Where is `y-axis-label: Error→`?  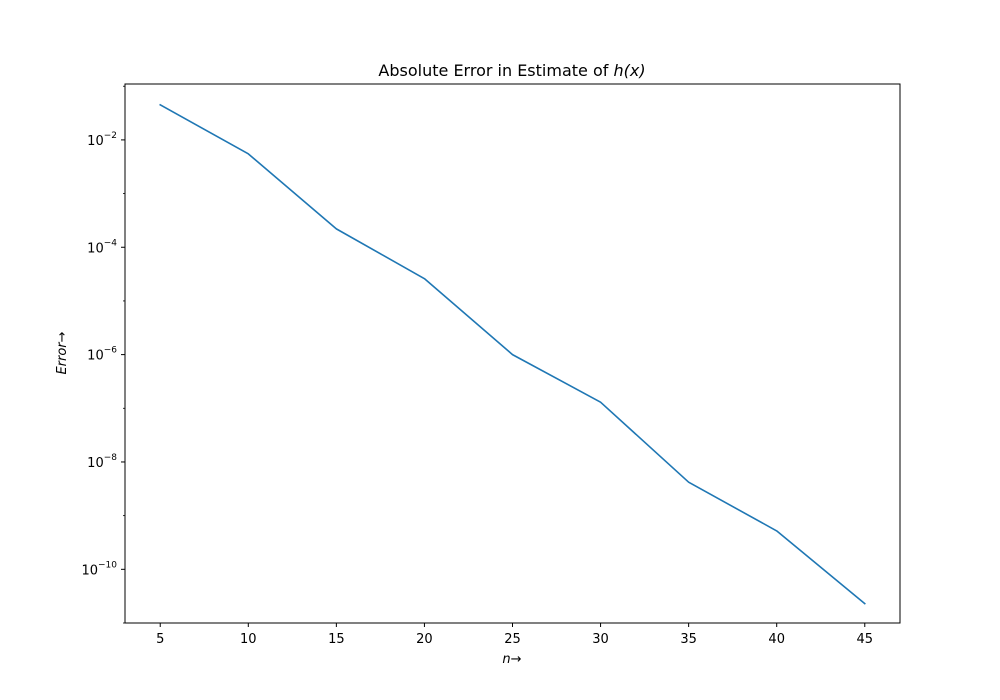 y-axis-label: Error→ is located at coordinates (62, 352).